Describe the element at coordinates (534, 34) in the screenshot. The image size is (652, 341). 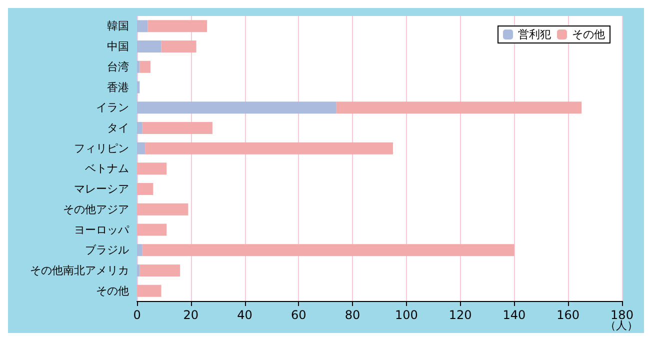
I see `legend-label: 営利犯` at that location.